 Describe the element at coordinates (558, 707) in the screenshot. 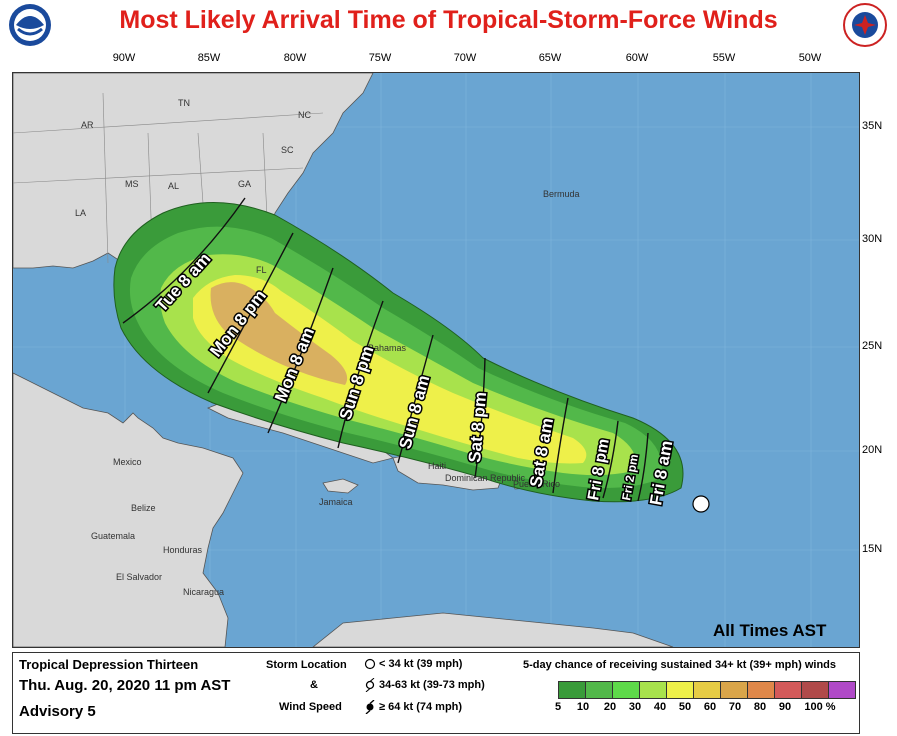

I see `probability-tick: 5` at that location.